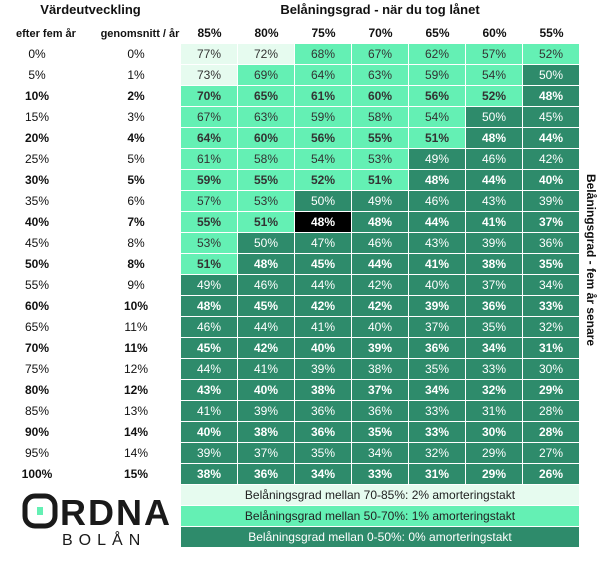 The width and height of the screenshot is (605, 561). What do you see at coordinates (37, 54) in the screenshot?
I see `row-label-value-growth: 0%` at bounding box center [37, 54].